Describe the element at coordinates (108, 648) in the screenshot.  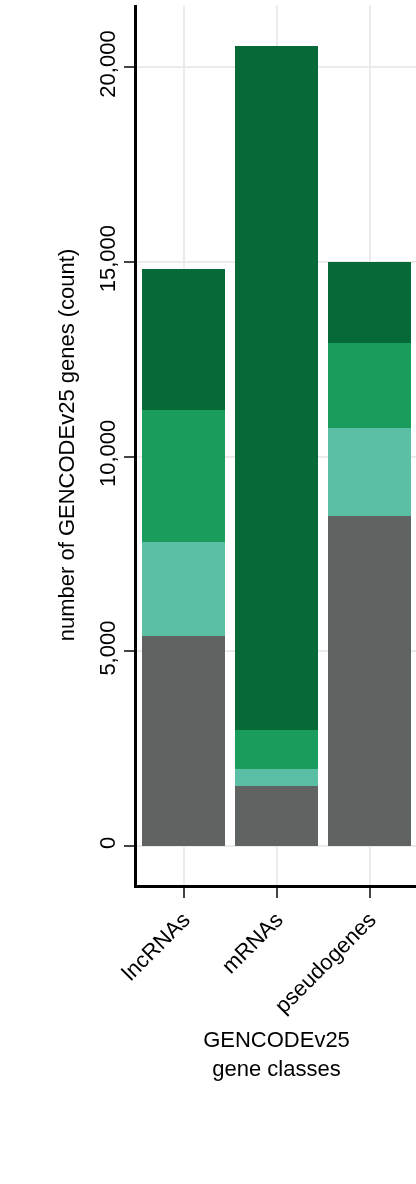
I see `y-tick-label: 5,000` at that location.